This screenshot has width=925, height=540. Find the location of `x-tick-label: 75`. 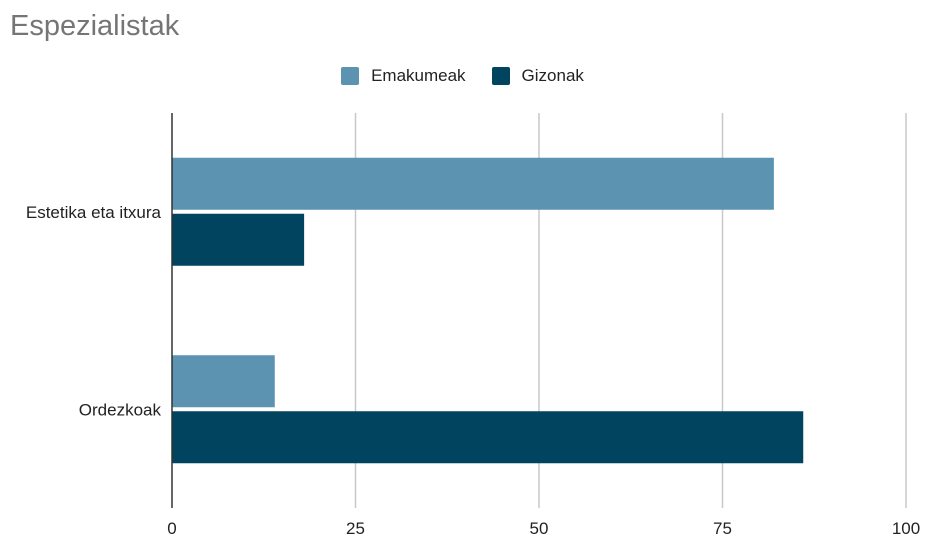

x-tick-label: 75 is located at coordinates (722, 528).